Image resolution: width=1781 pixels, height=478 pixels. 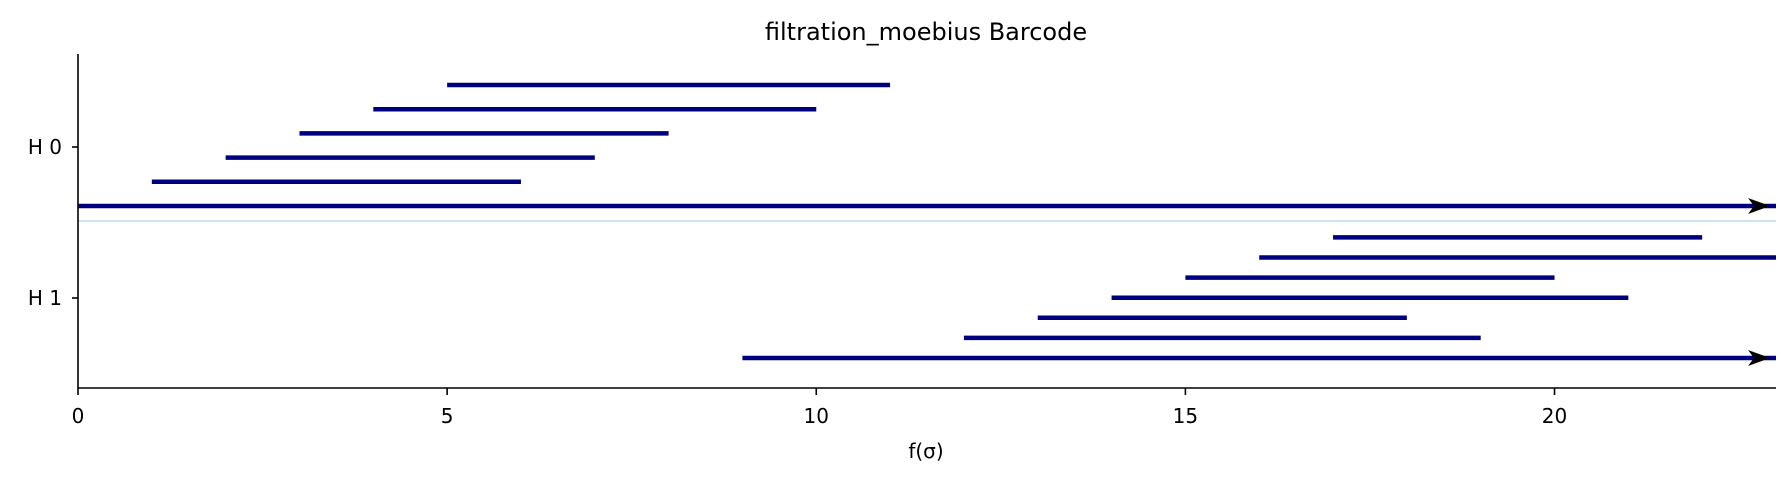 I want to click on x-axis-ticks: 0 5 10 15 20, so click(x=819, y=408).